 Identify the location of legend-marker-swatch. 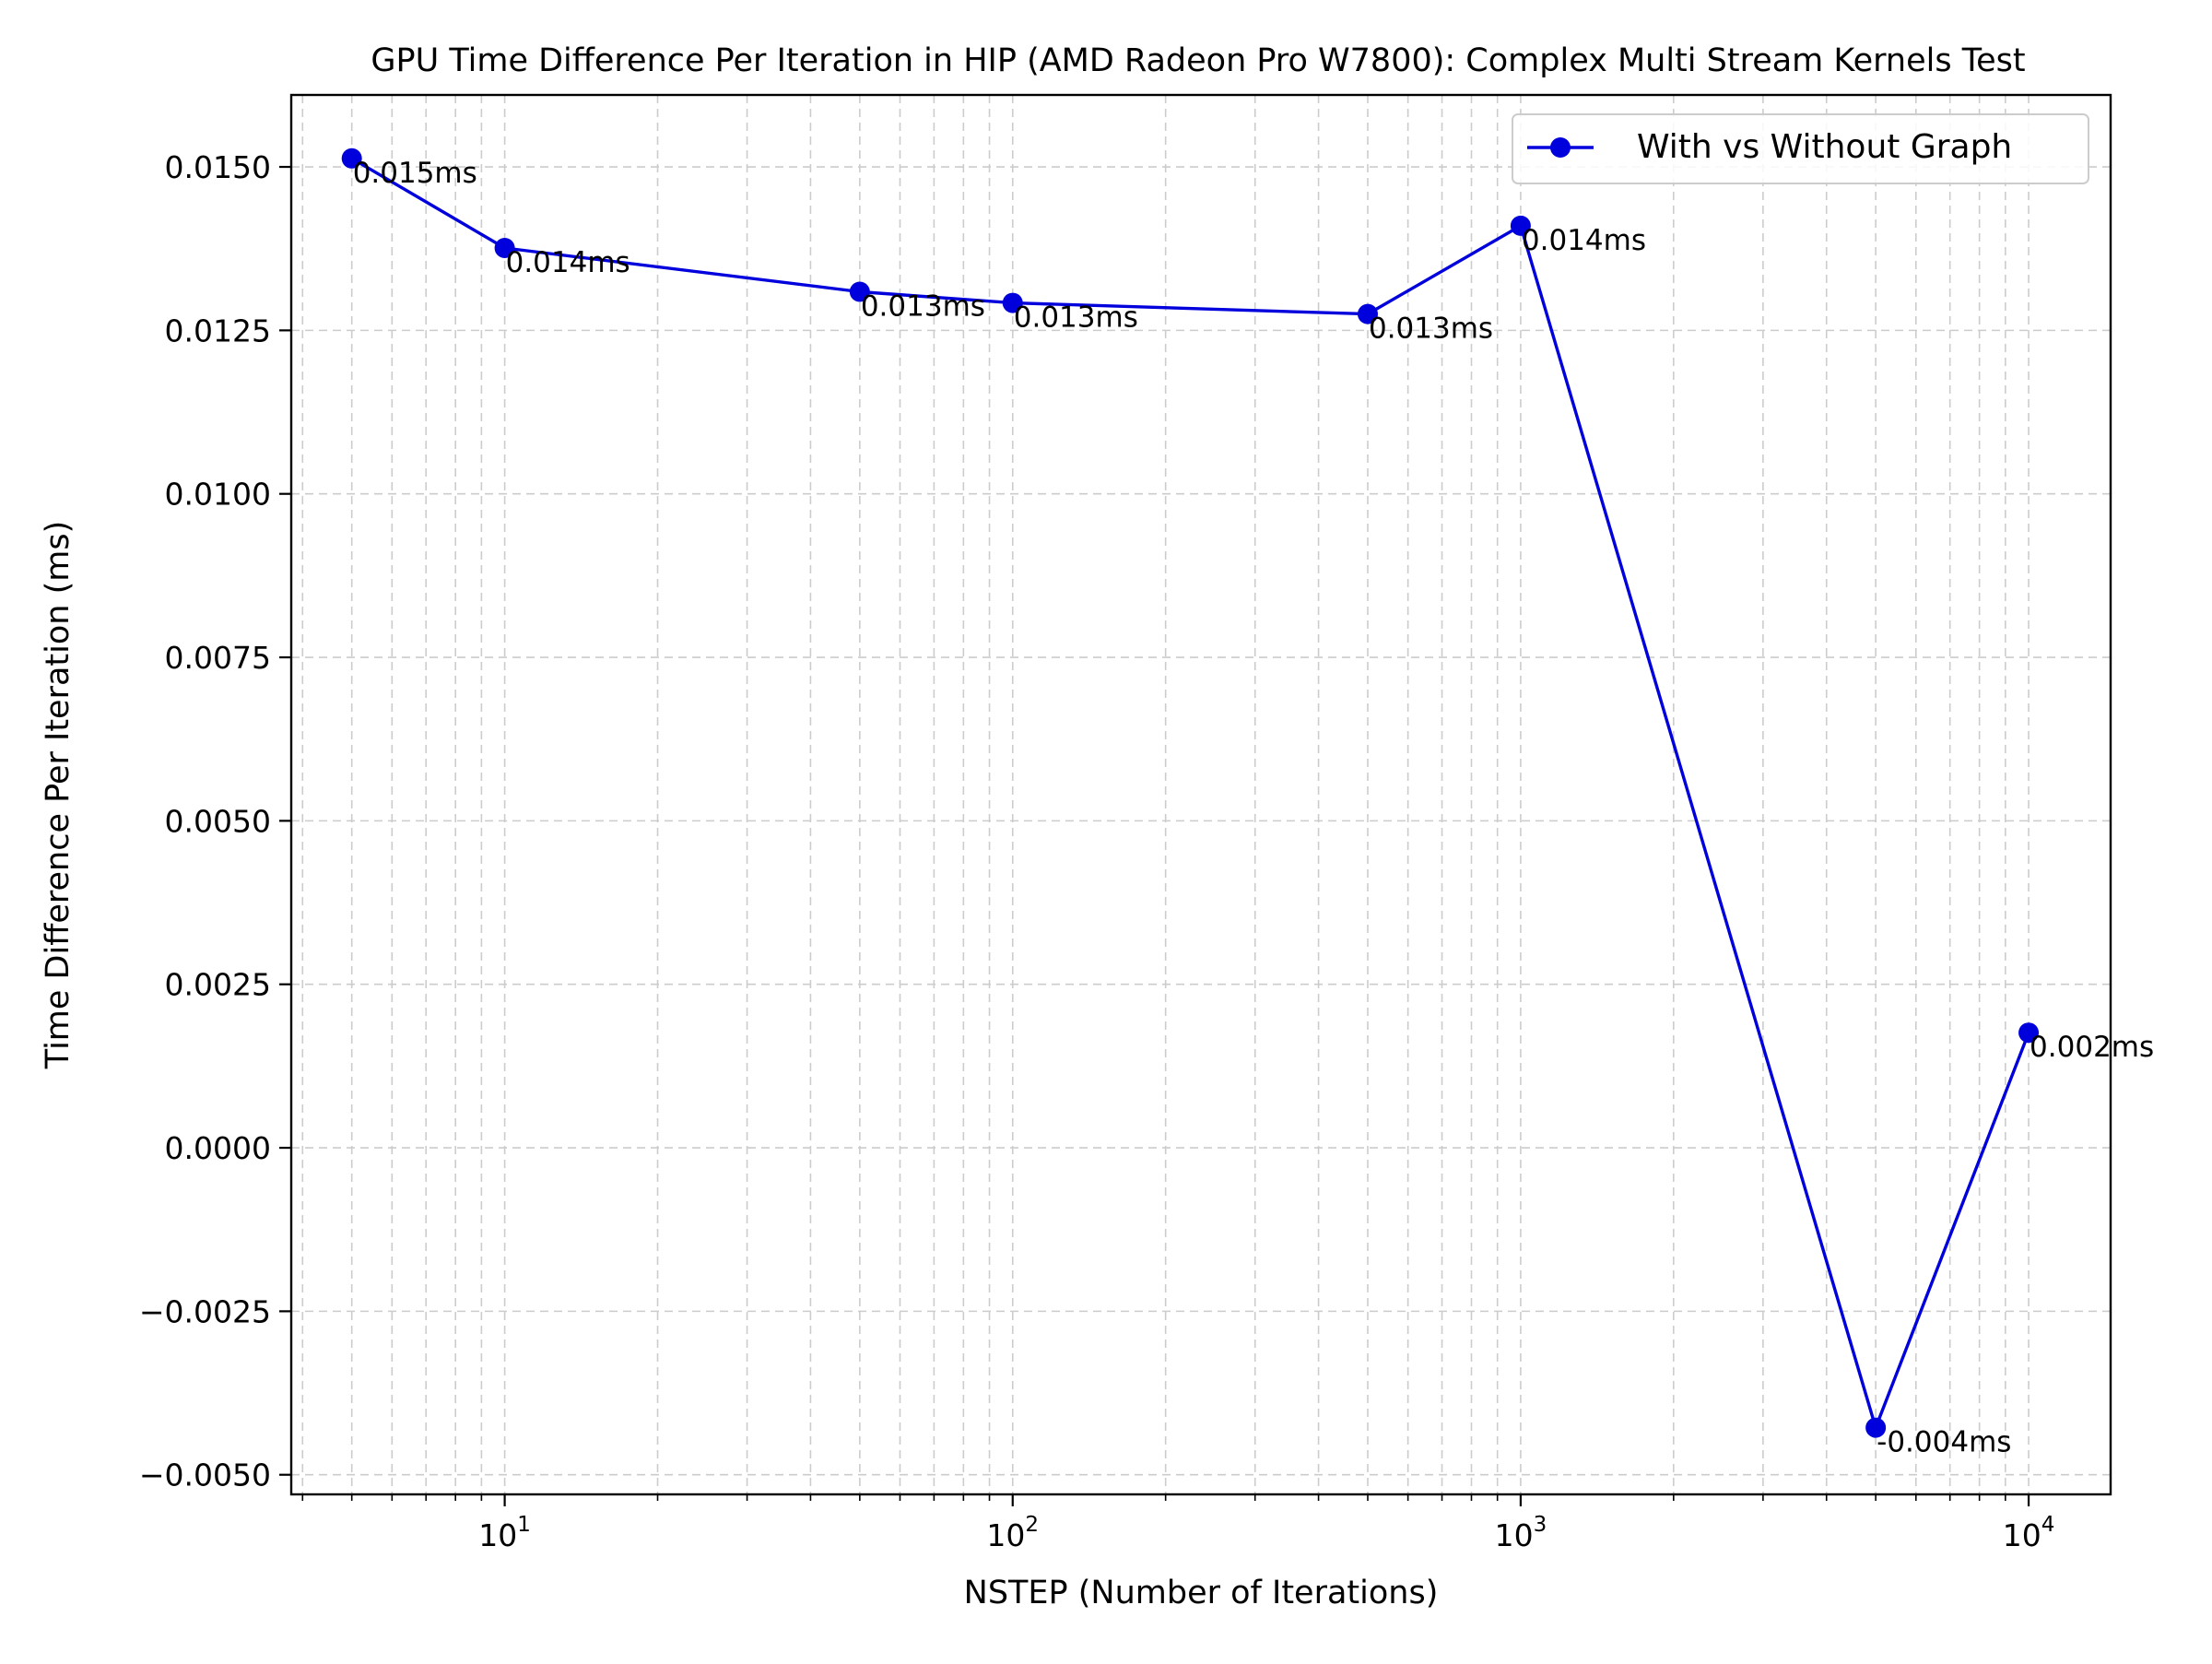
(1560, 147).